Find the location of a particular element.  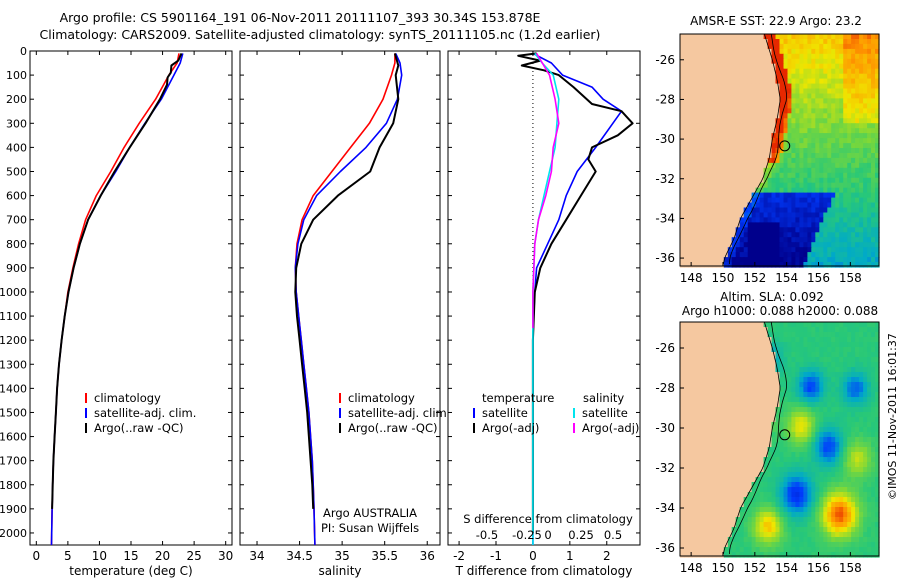

y-tick-label: 400 is located at coordinates (16, 147).